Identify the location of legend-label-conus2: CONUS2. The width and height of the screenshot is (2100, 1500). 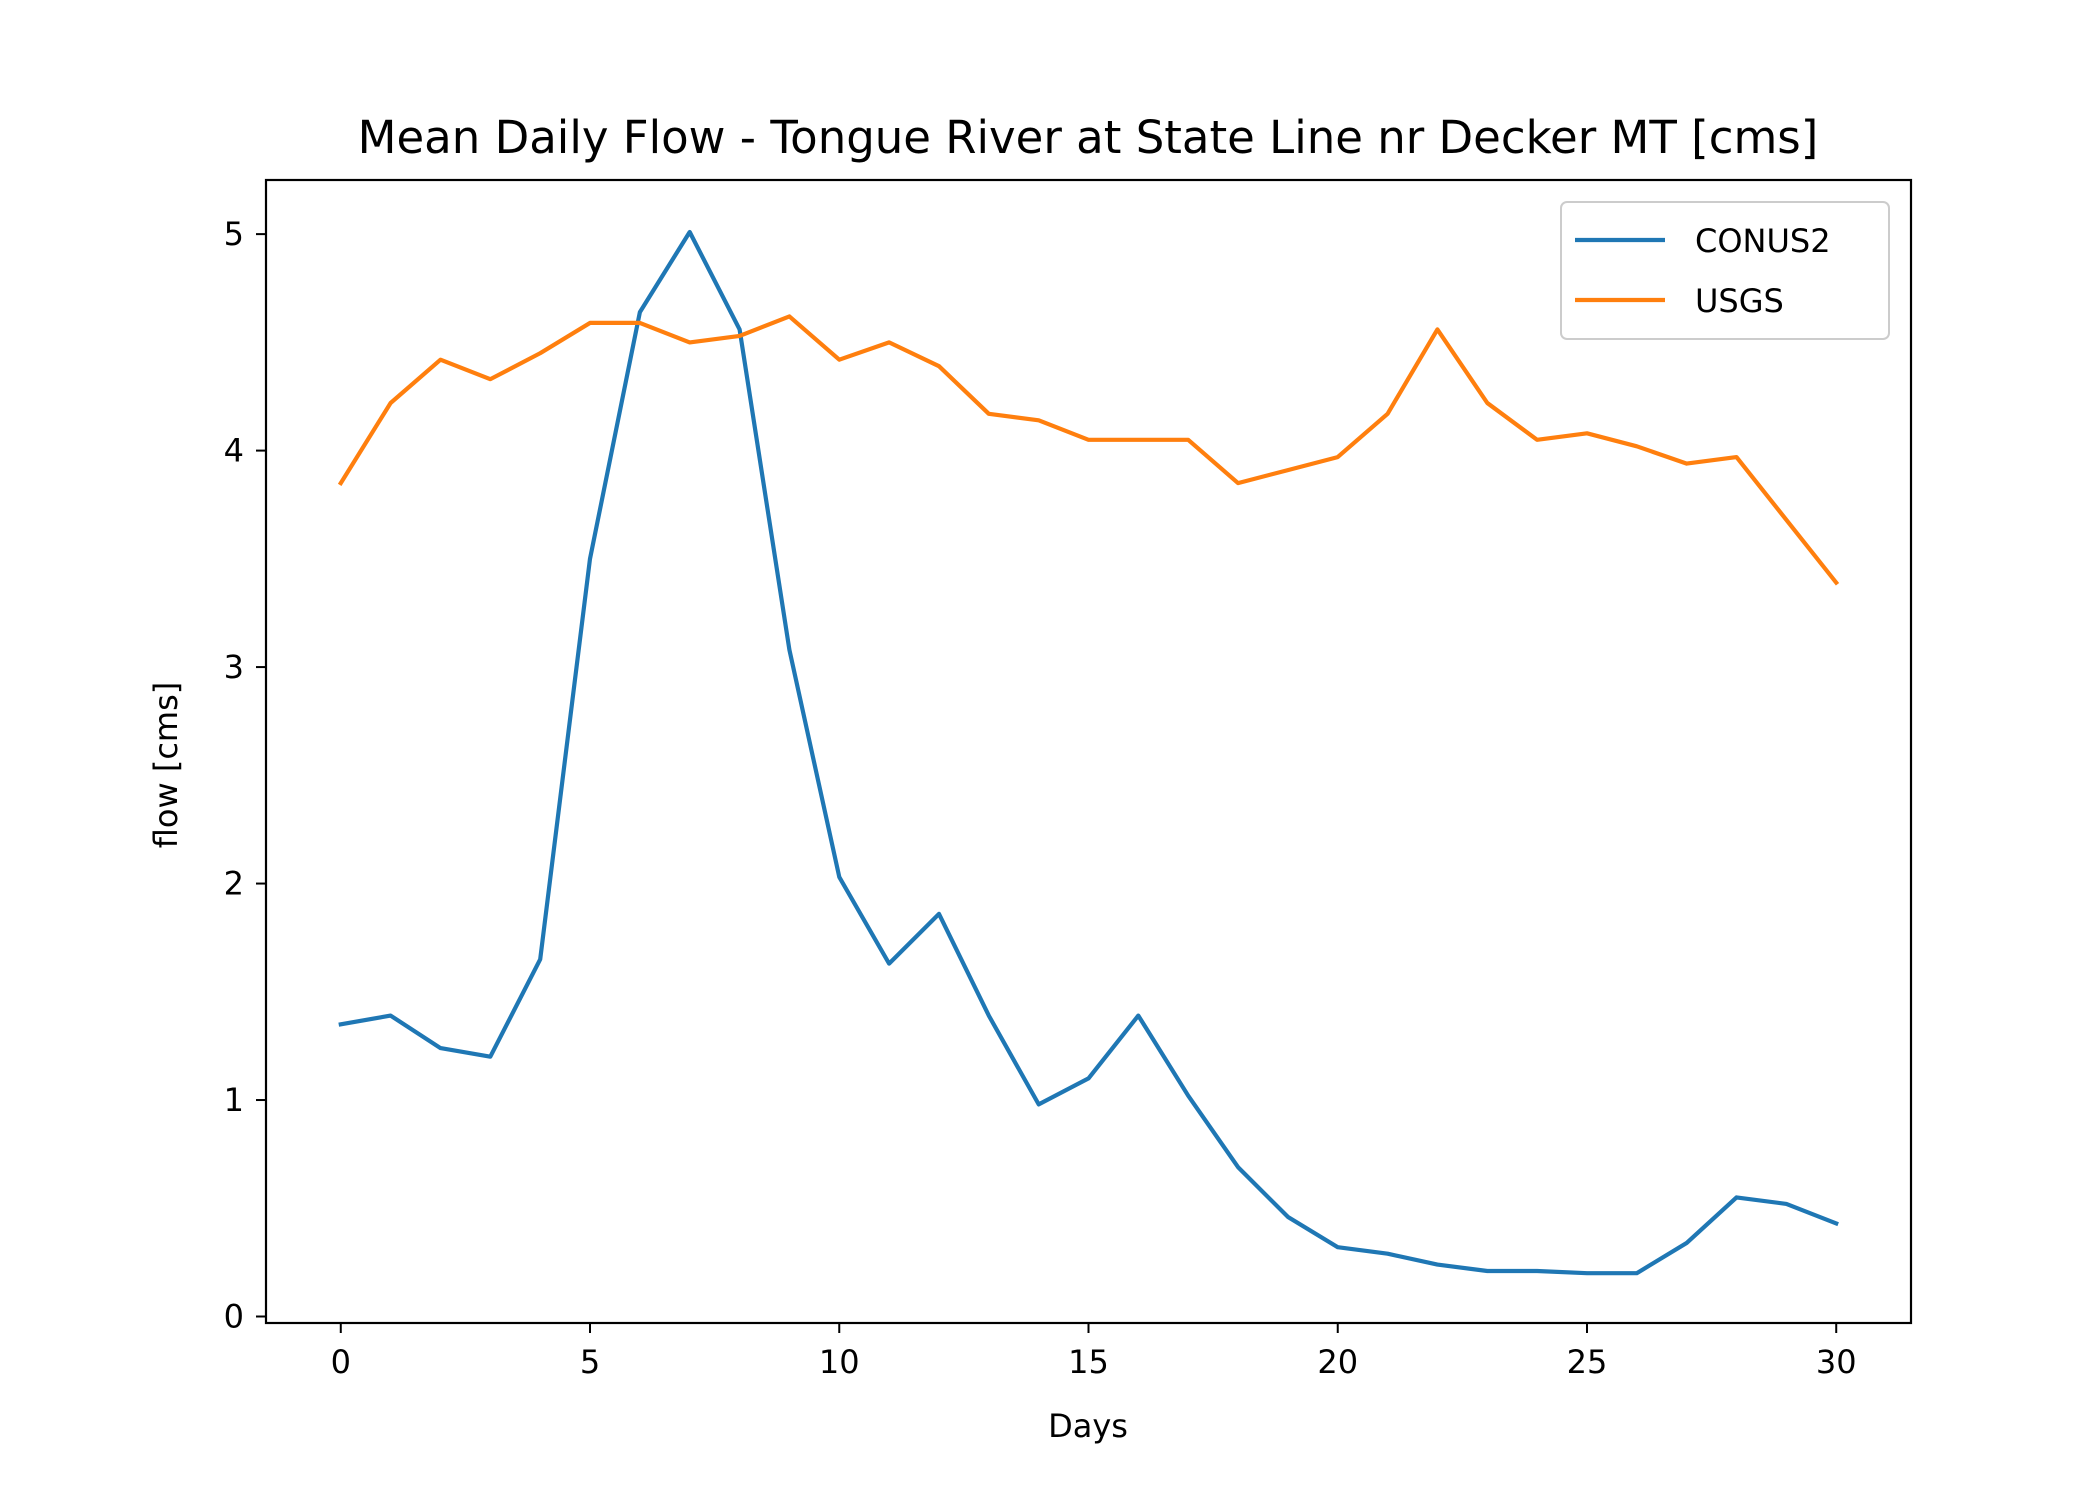
(1763, 241).